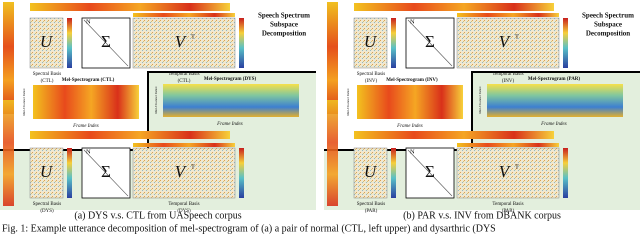 This screenshot has height=240, width=640. I want to click on temporal-basis: (CTL), so click(184, 81).